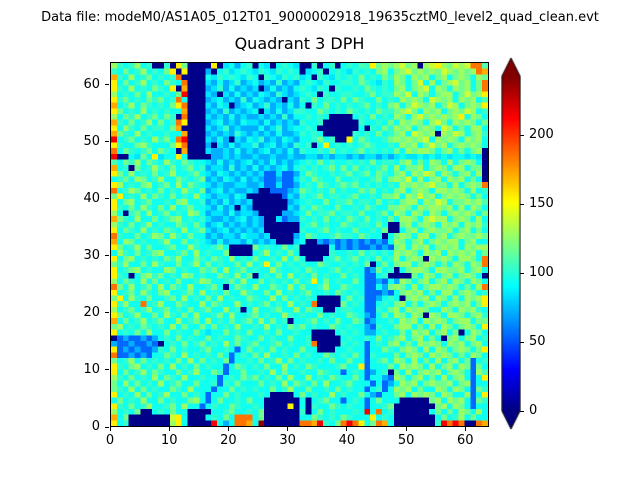 The width and height of the screenshot is (640, 480). What do you see at coordinates (541, 273) in the screenshot?
I see `colorbar-tick-label: 100` at bounding box center [541, 273].